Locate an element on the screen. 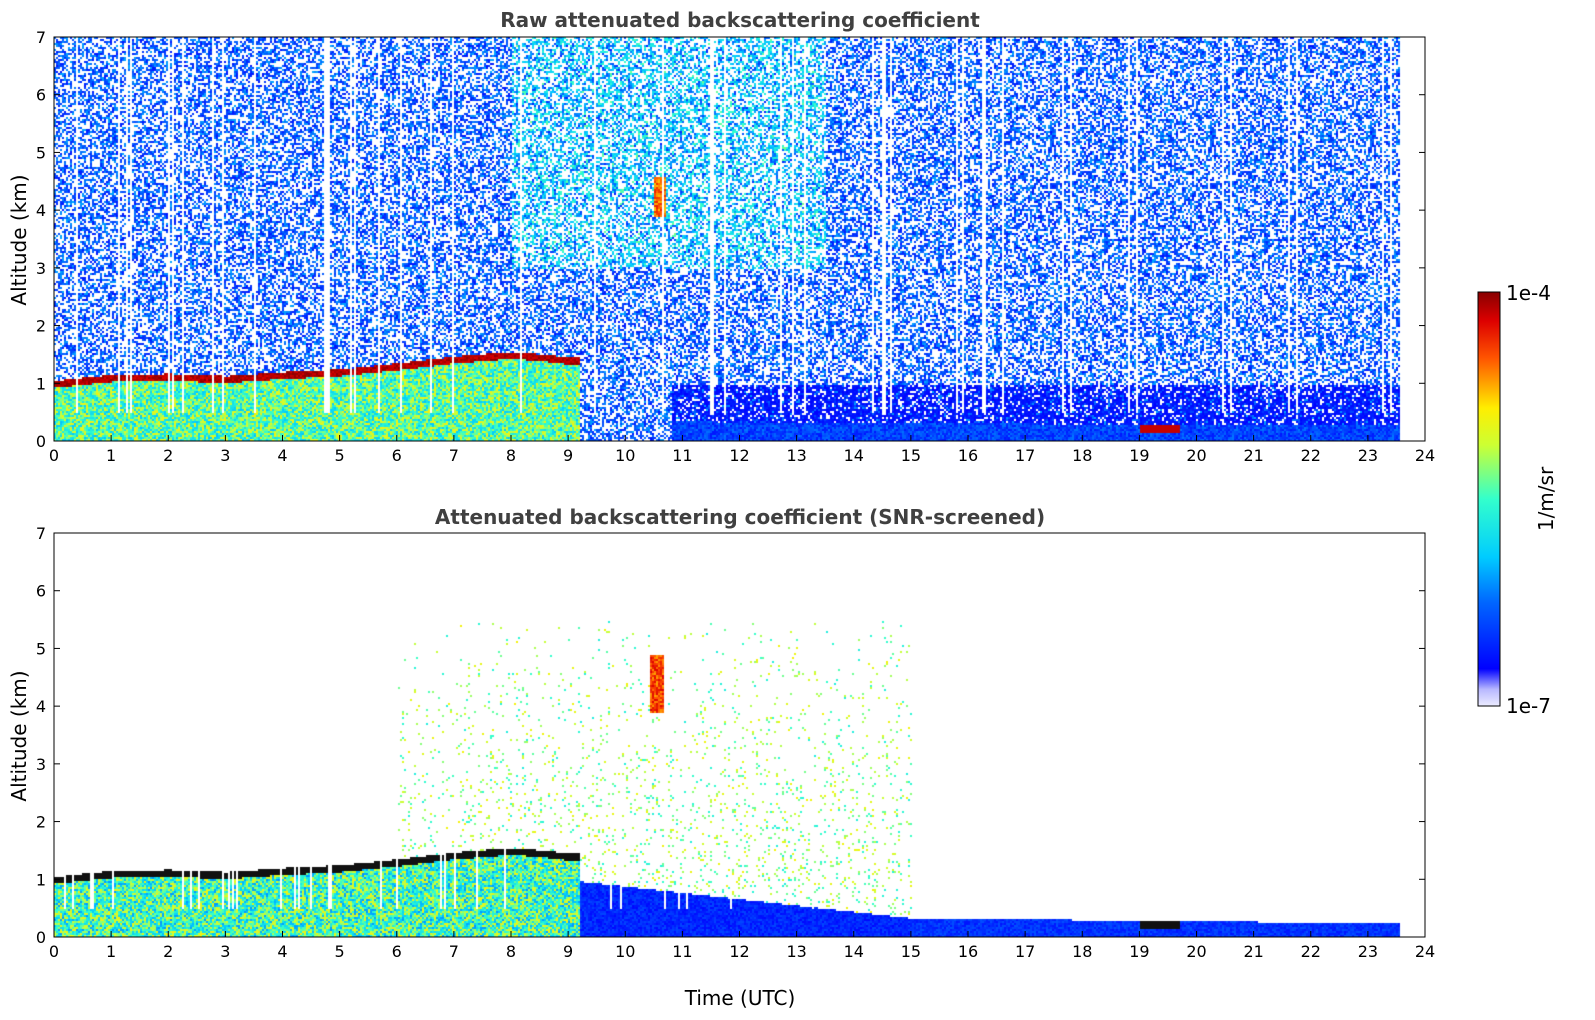 The height and width of the screenshot is (1020, 1595). colorbar: 1e-4 1e-7 1/m/sr is located at coordinates (1517, 499).